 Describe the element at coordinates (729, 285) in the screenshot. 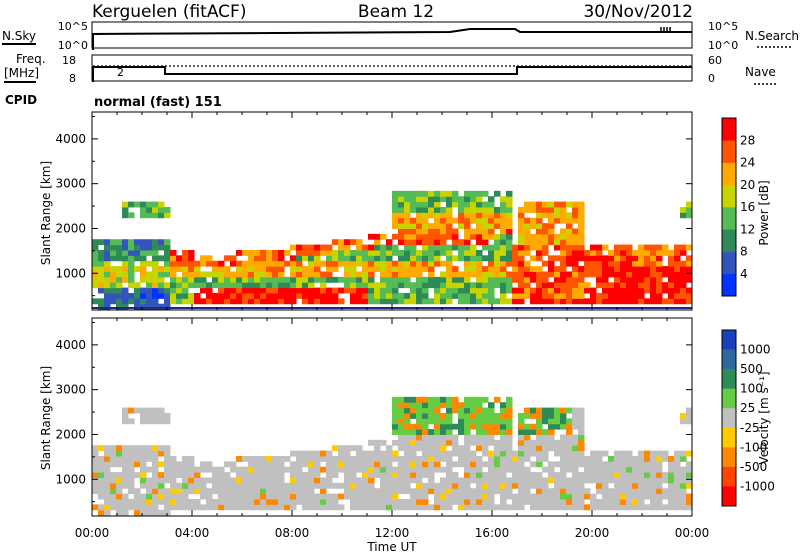

I see `power-colorbar-segment` at that location.